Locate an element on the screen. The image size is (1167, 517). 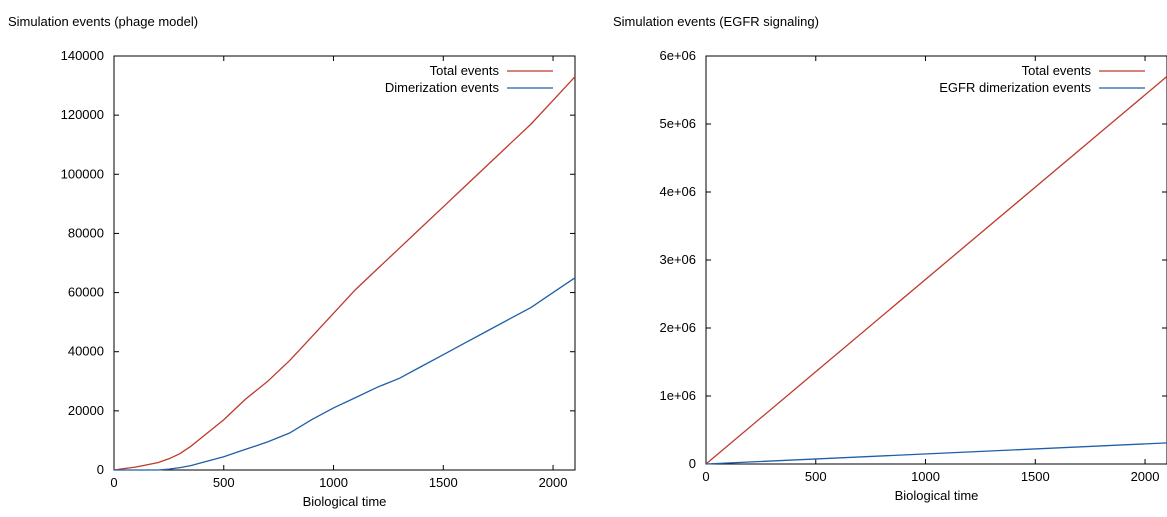
y-tick-label-right: 3e+06 is located at coordinates (677, 259).